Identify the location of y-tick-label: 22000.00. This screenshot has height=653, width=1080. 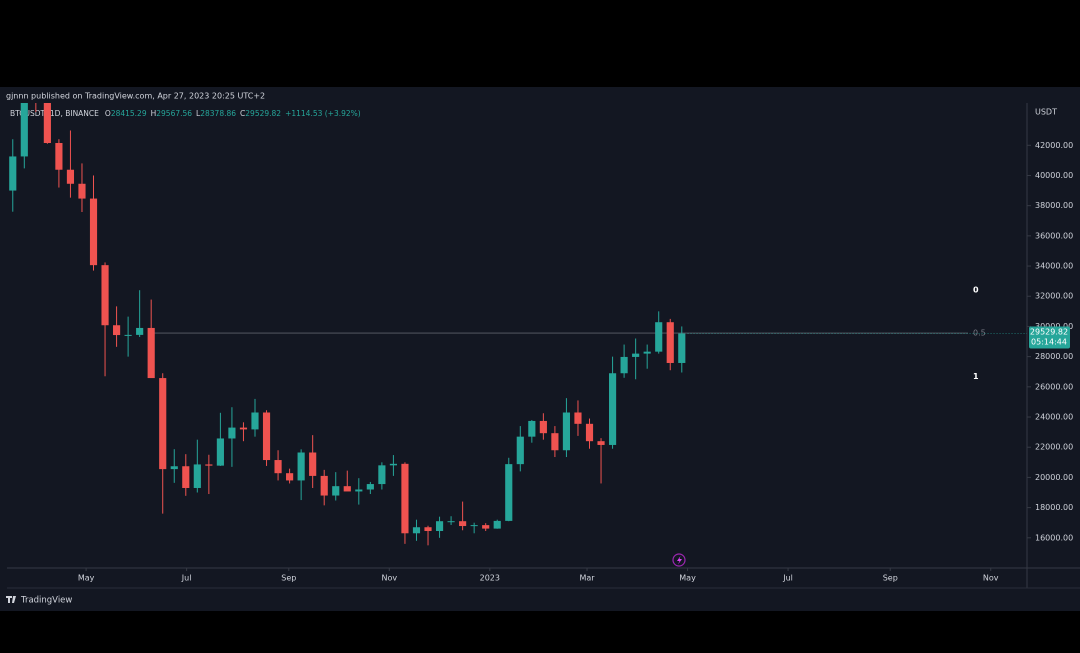
(1054, 447).